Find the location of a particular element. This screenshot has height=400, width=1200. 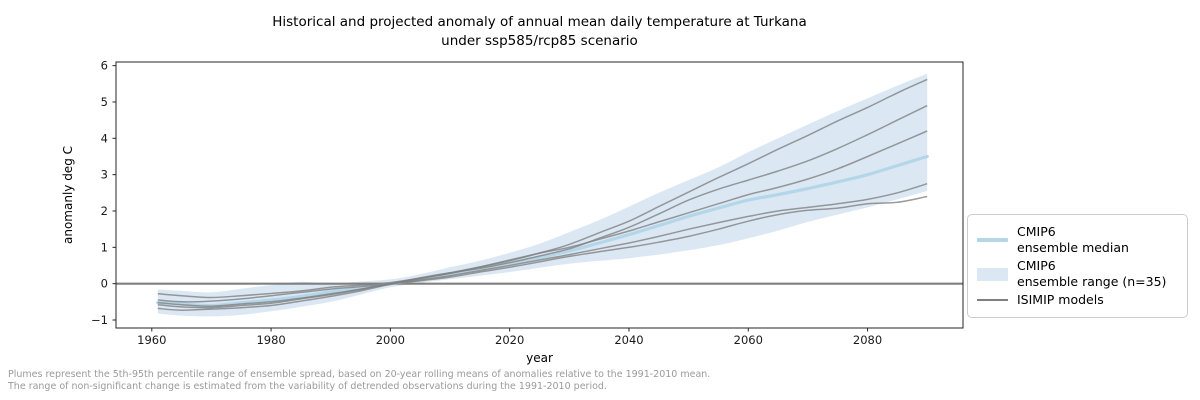

y-axis-label: anomanly deg C is located at coordinates (68, 195).